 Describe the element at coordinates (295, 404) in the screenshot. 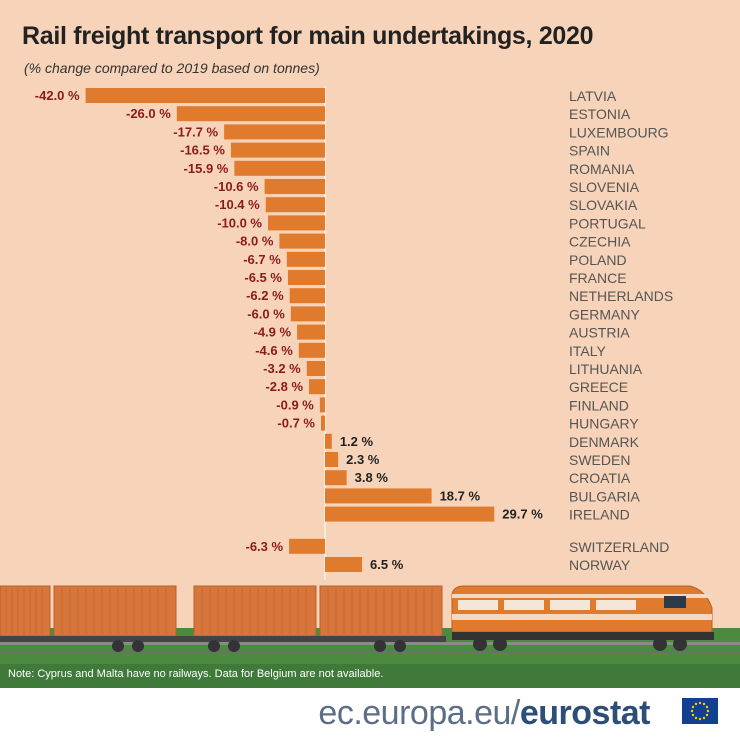

I see `value-label-finland: -0.9 %` at that location.